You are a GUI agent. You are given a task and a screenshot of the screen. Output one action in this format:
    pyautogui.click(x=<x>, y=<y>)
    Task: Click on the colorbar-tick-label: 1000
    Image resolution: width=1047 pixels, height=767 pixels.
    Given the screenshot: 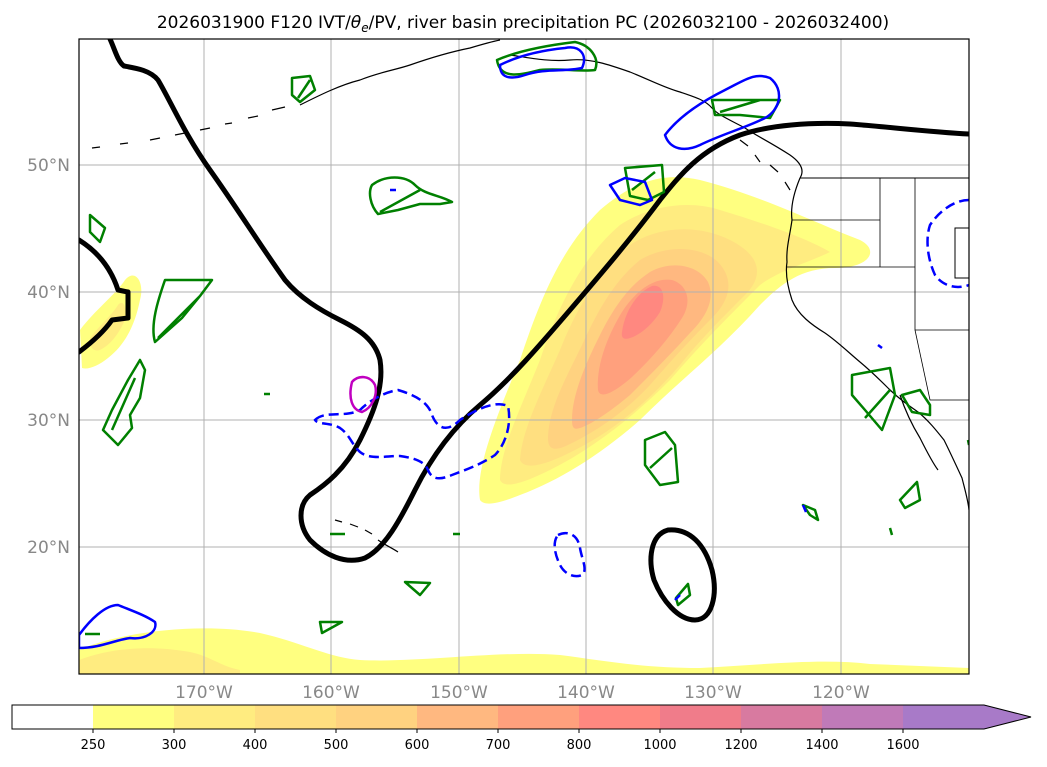 What is the action you would take?
    pyautogui.click(x=659, y=745)
    